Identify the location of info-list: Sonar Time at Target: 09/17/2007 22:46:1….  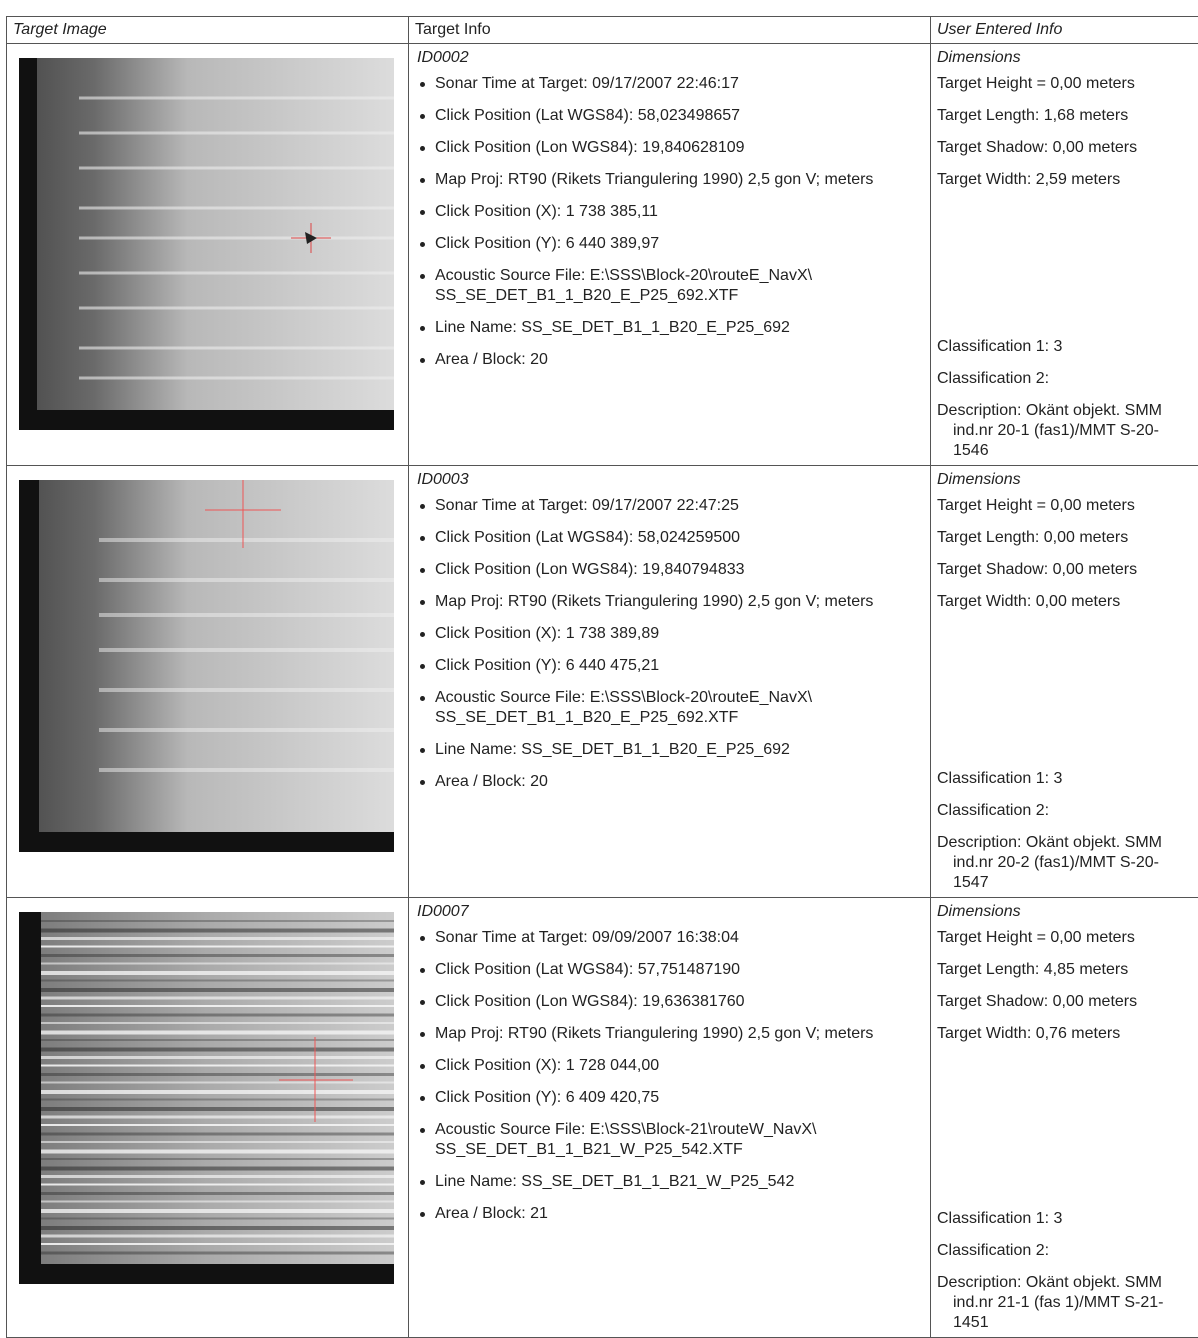
(669, 222).